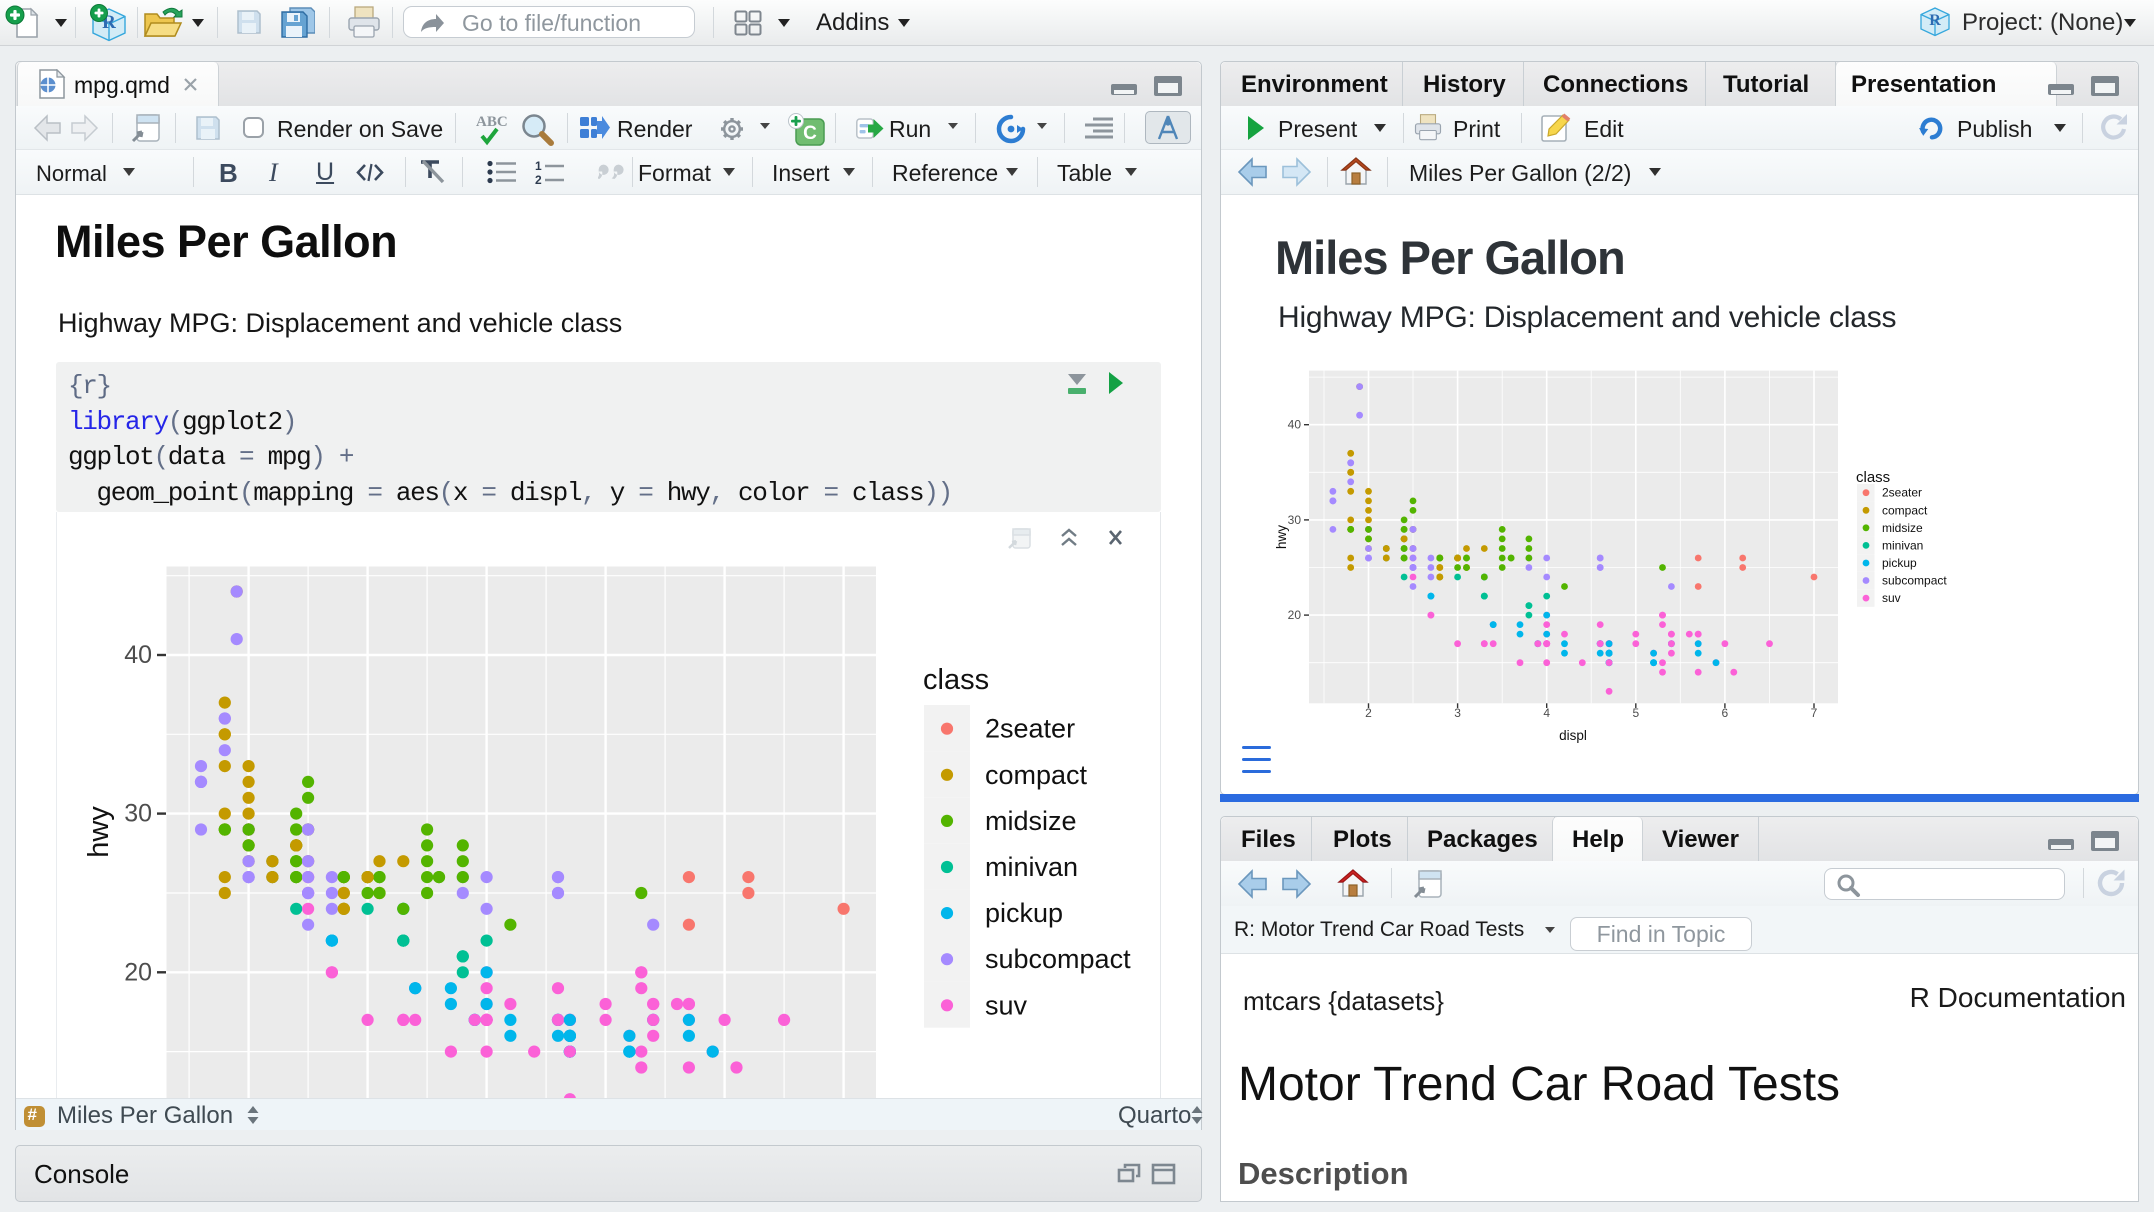 This screenshot has height=1212, width=2154. I want to click on svg-text: ABC, so click(492, 122).